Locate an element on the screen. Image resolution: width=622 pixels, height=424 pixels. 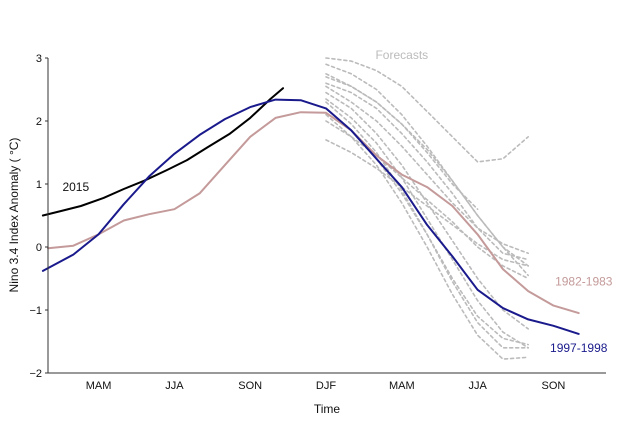
series-line-2015 is located at coordinates (162, 152).